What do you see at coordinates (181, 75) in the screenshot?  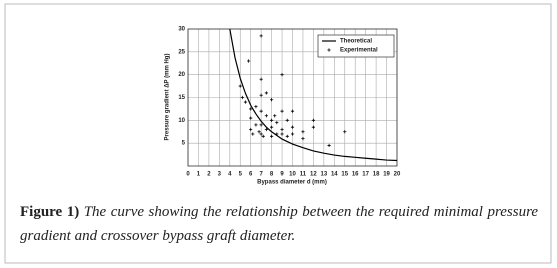 I see `y-tick-label: 20` at bounding box center [181, 75].